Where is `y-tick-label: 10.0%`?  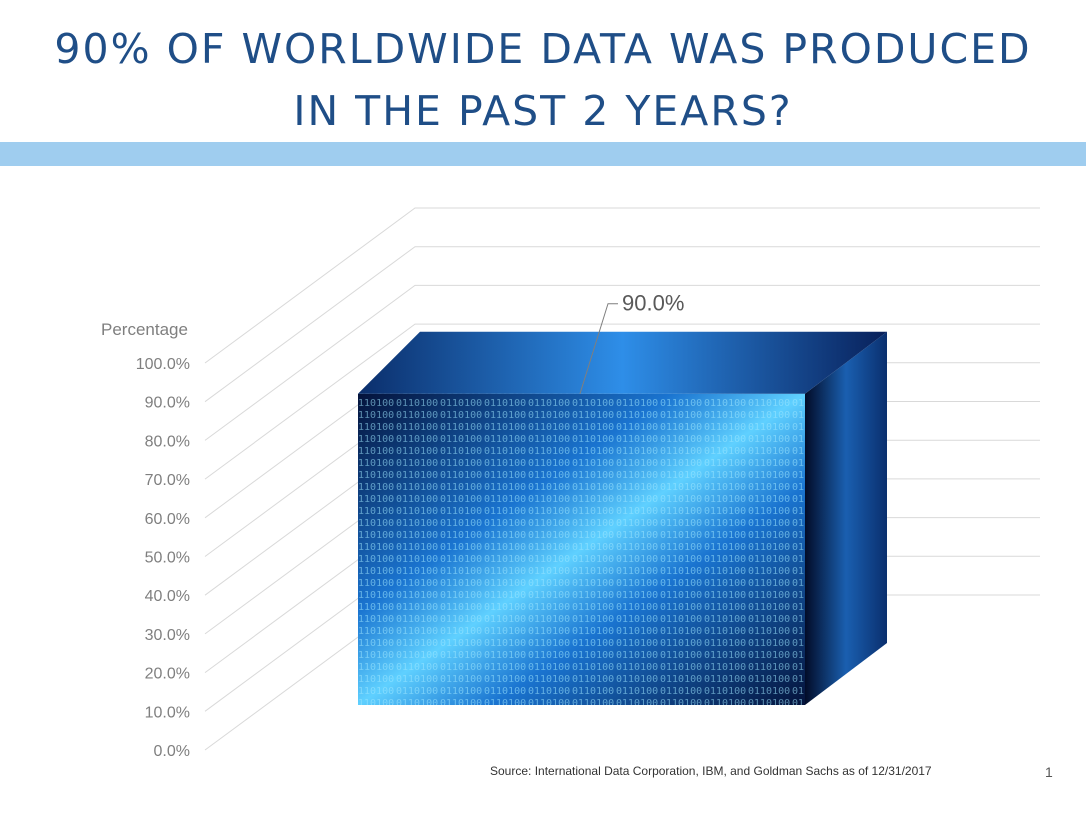 y-tick-label: 10.0% is located at coordinates (167, 712).